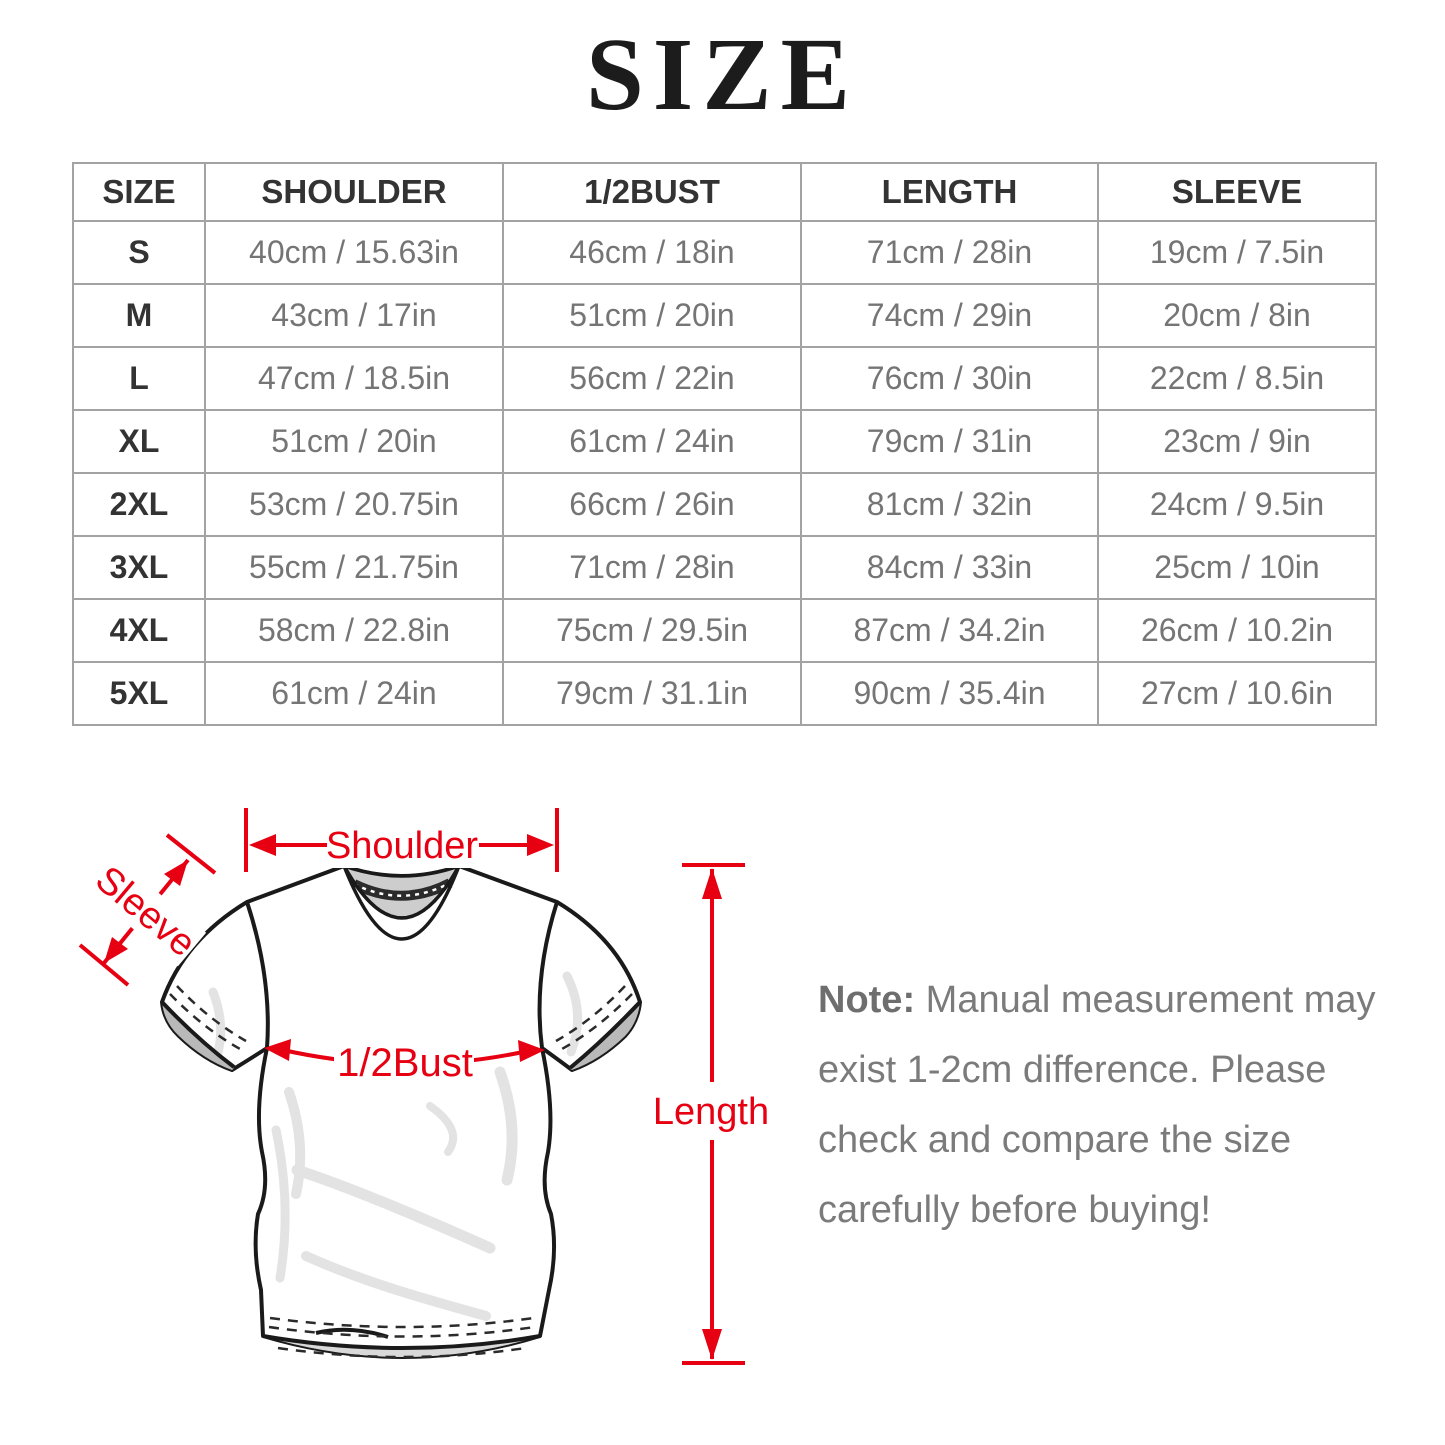  Describe the element at coordinates (531, 1051) in the screenshot. I see `bust-arrowhead-right` at that location.